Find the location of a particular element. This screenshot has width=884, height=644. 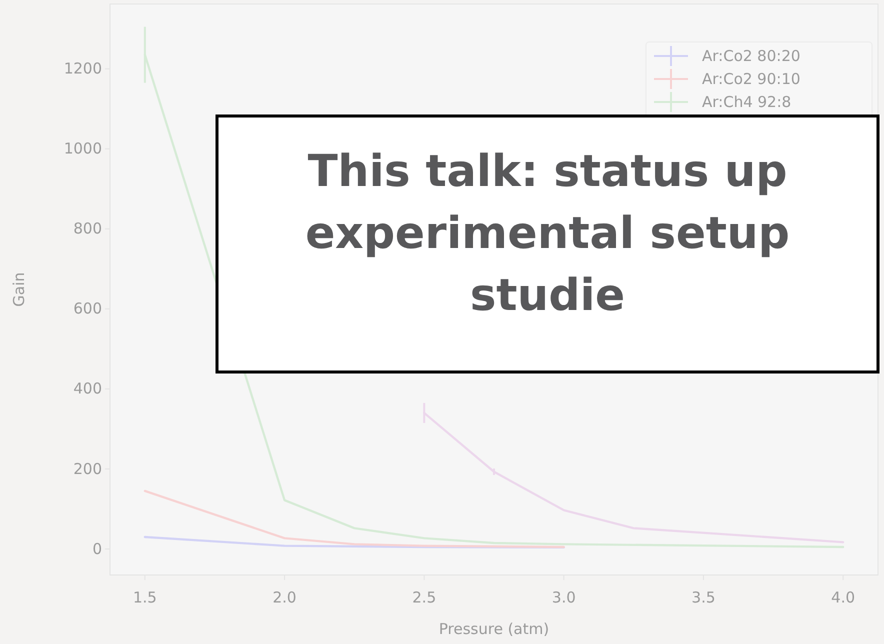

y-tick-label: 600 is located at coordinates (87, 309).